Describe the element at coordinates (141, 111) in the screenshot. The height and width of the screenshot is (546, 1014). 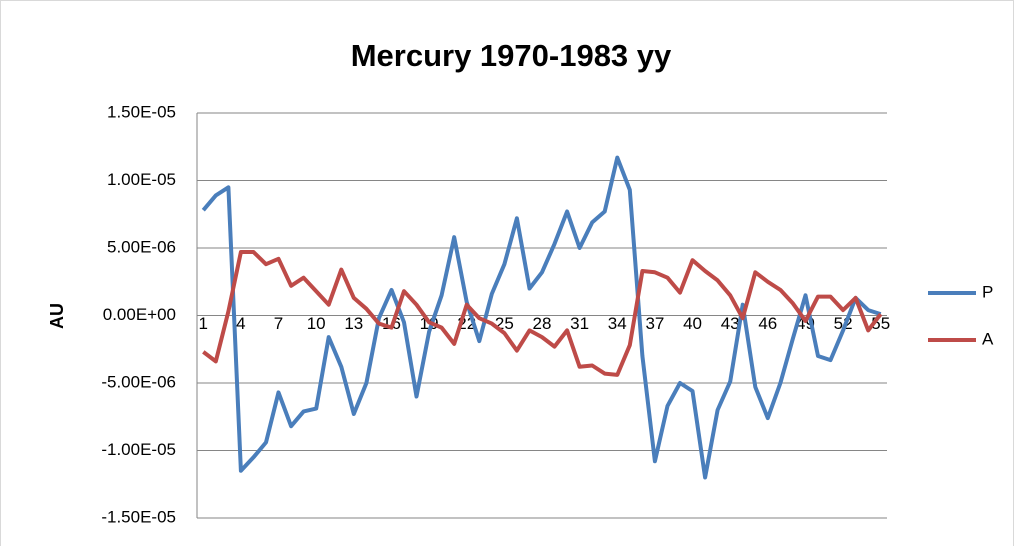
I see `y-tick-label: 1.50E-05` at that location.